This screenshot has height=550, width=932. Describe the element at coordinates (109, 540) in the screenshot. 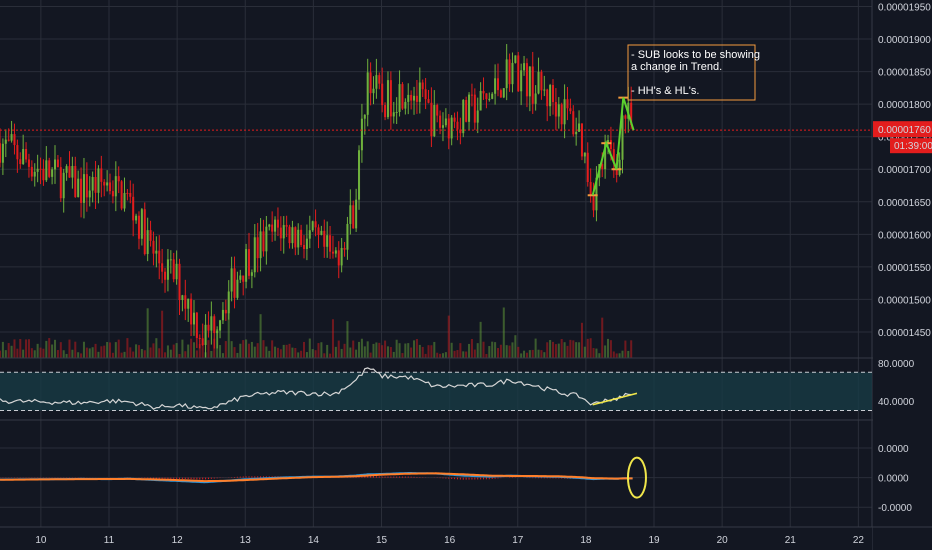

I see `time-tick-1: 11` at that location.